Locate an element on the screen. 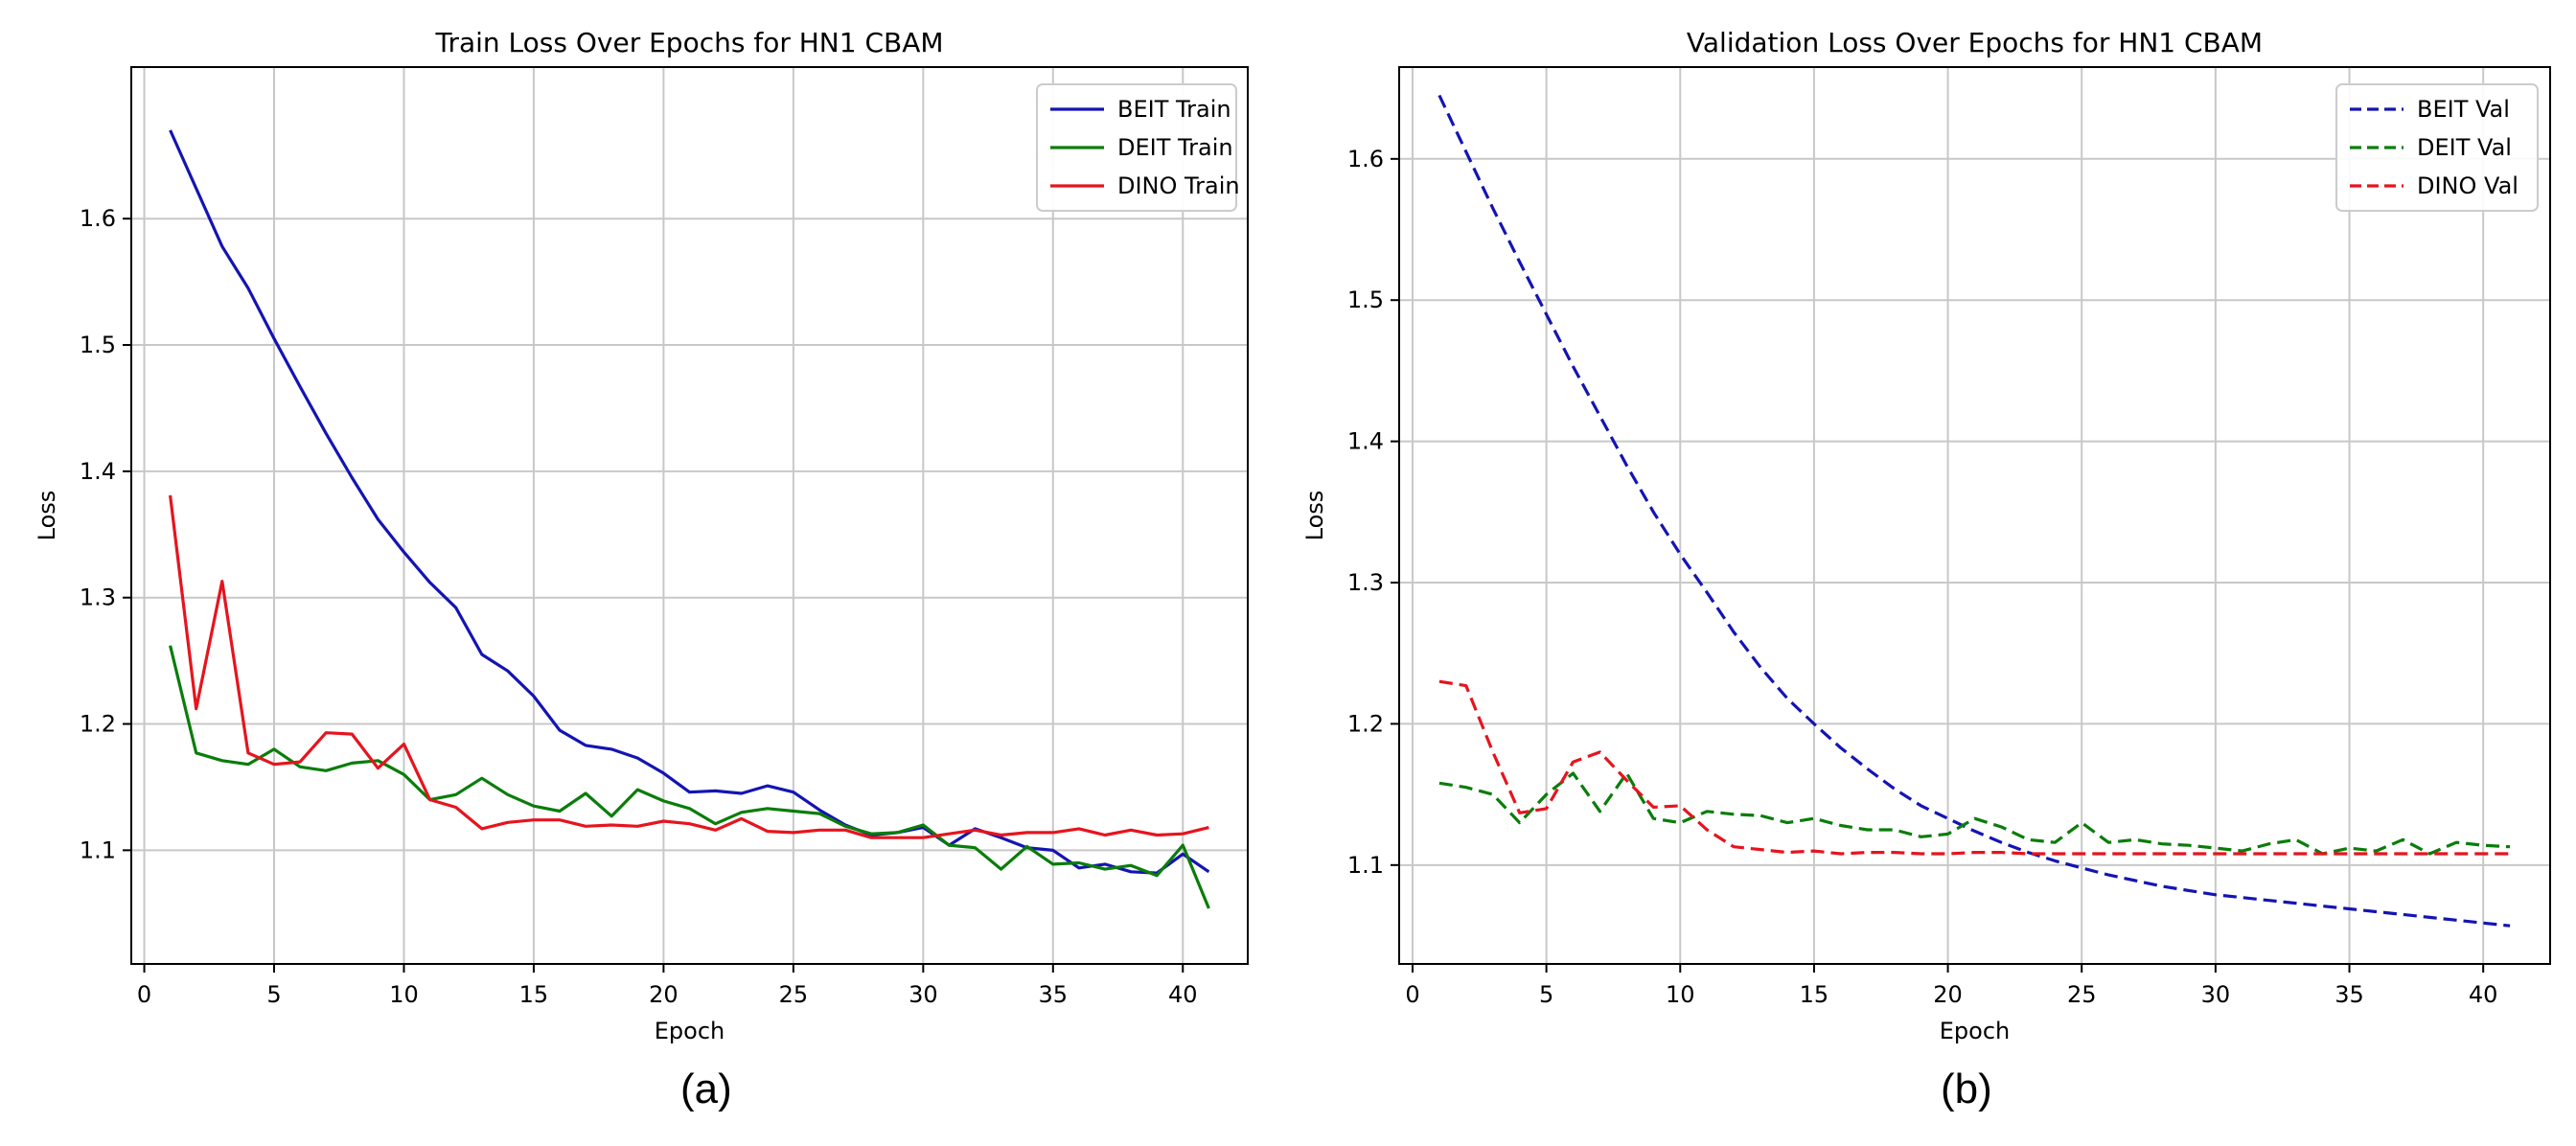 This screenshot has height=1146, width=2576. legend-entry: DINO Train is located at coordinates (1178, 186).